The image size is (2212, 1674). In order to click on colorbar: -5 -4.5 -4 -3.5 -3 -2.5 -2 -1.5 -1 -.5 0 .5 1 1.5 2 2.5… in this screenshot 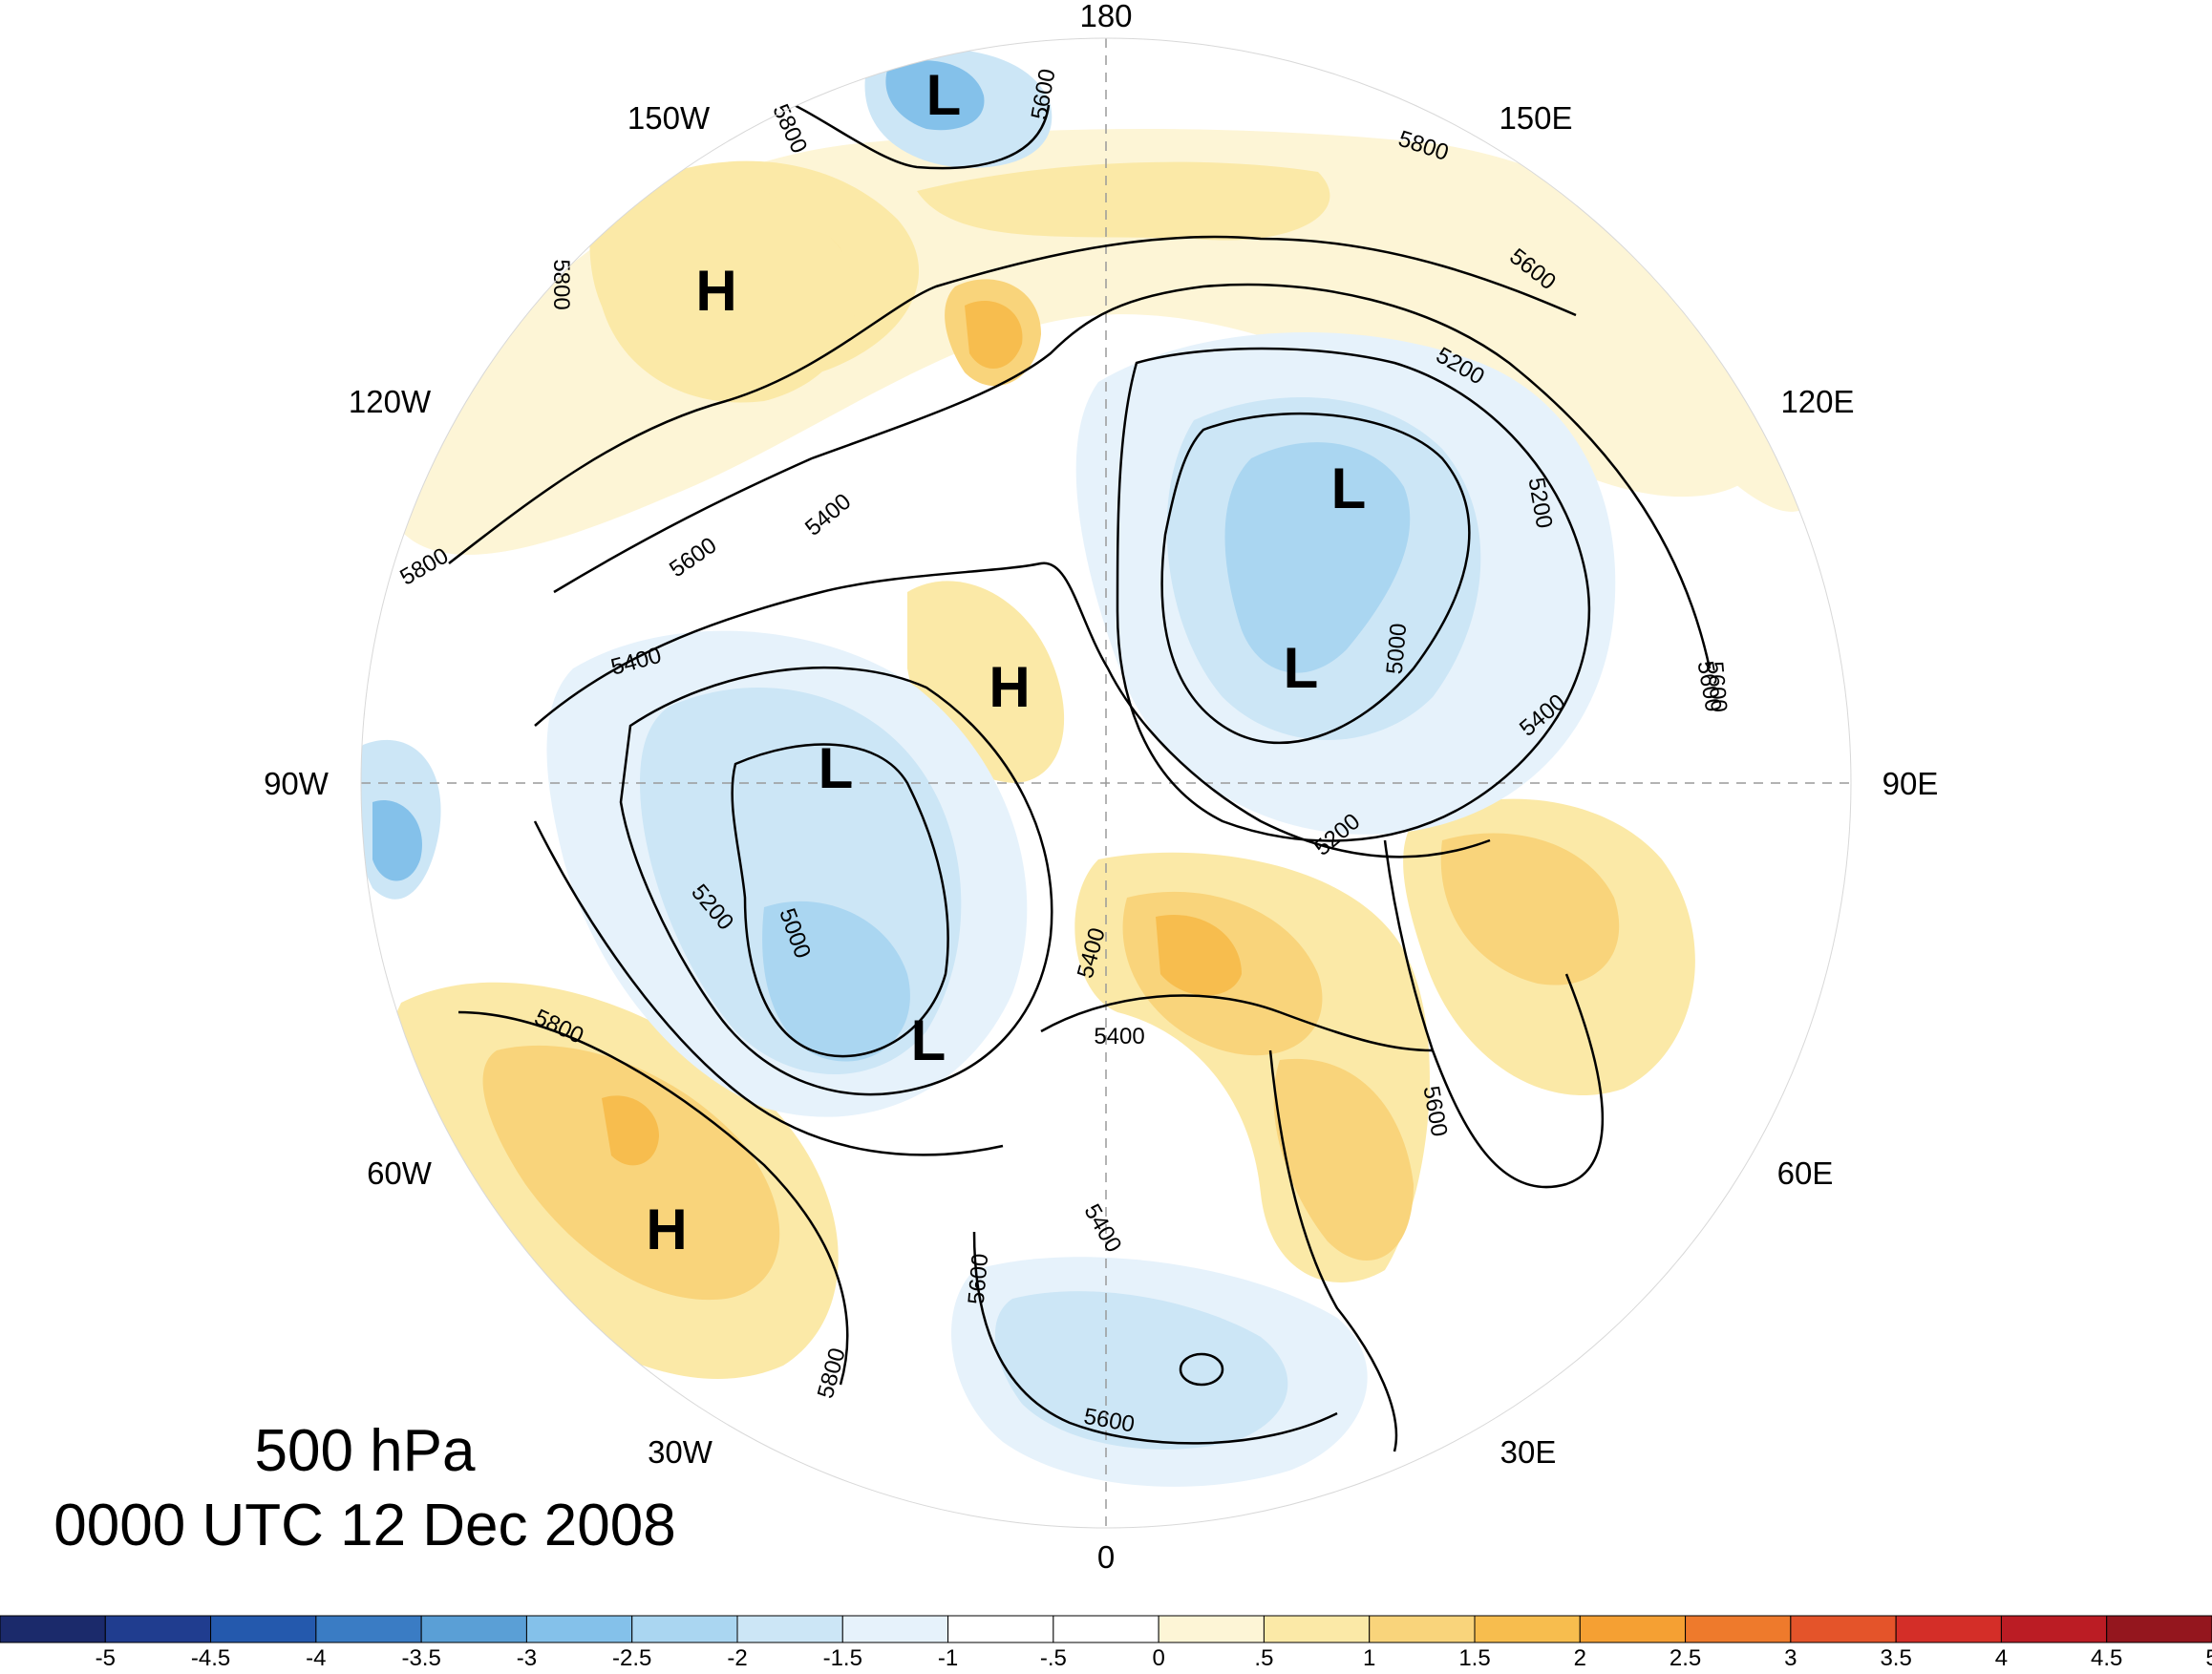, I will do `click(1106, 1643)`.